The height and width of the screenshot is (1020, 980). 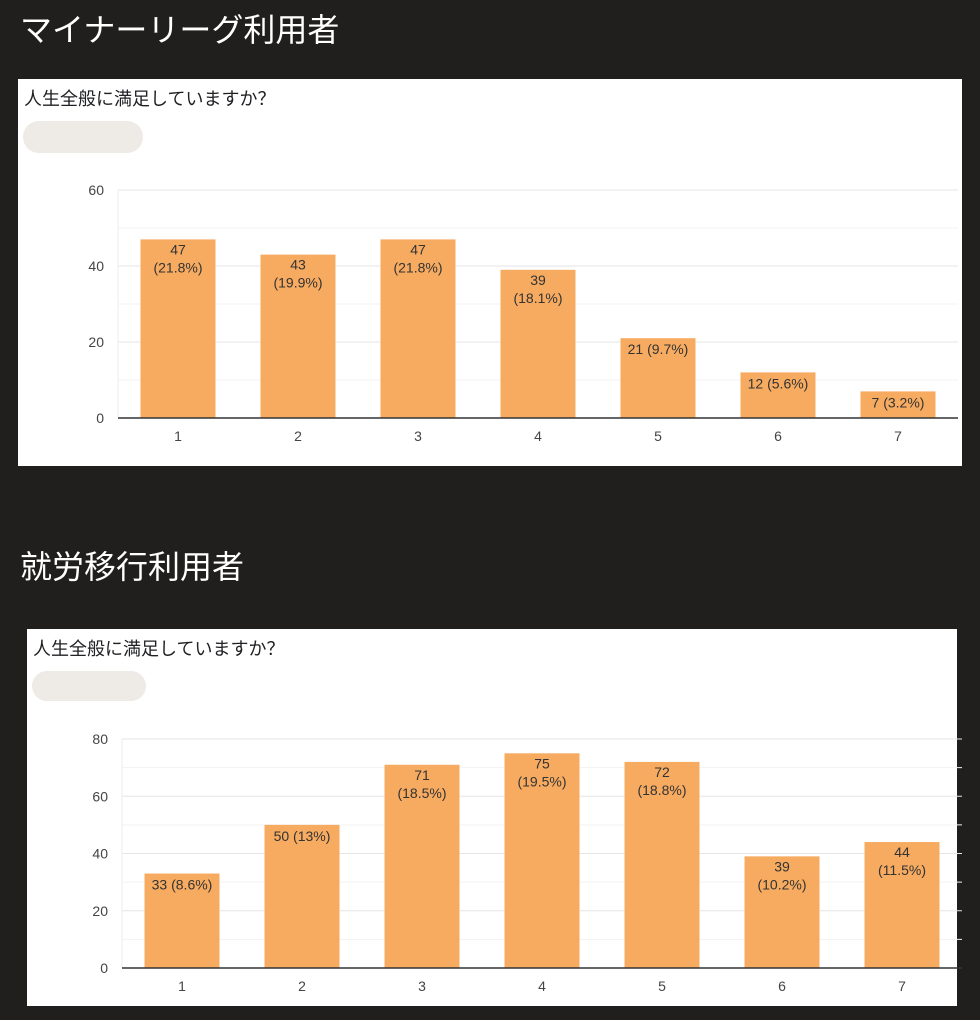 I want to click on section-heading-employment-transition: 就労移行利用者, so click(x=132, y=567).